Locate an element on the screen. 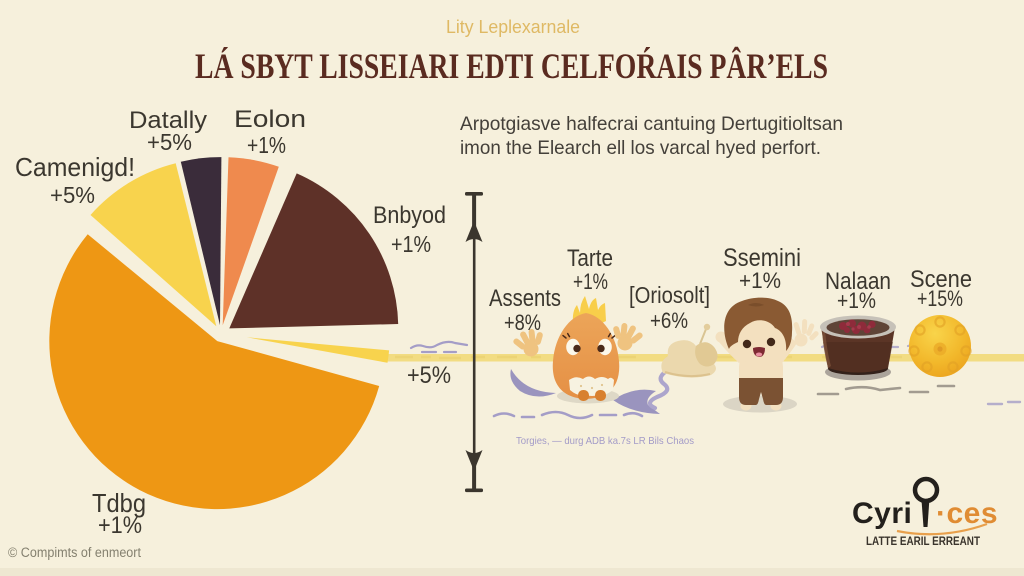  svg-text: Eolon is located at coordinates (270, 119).